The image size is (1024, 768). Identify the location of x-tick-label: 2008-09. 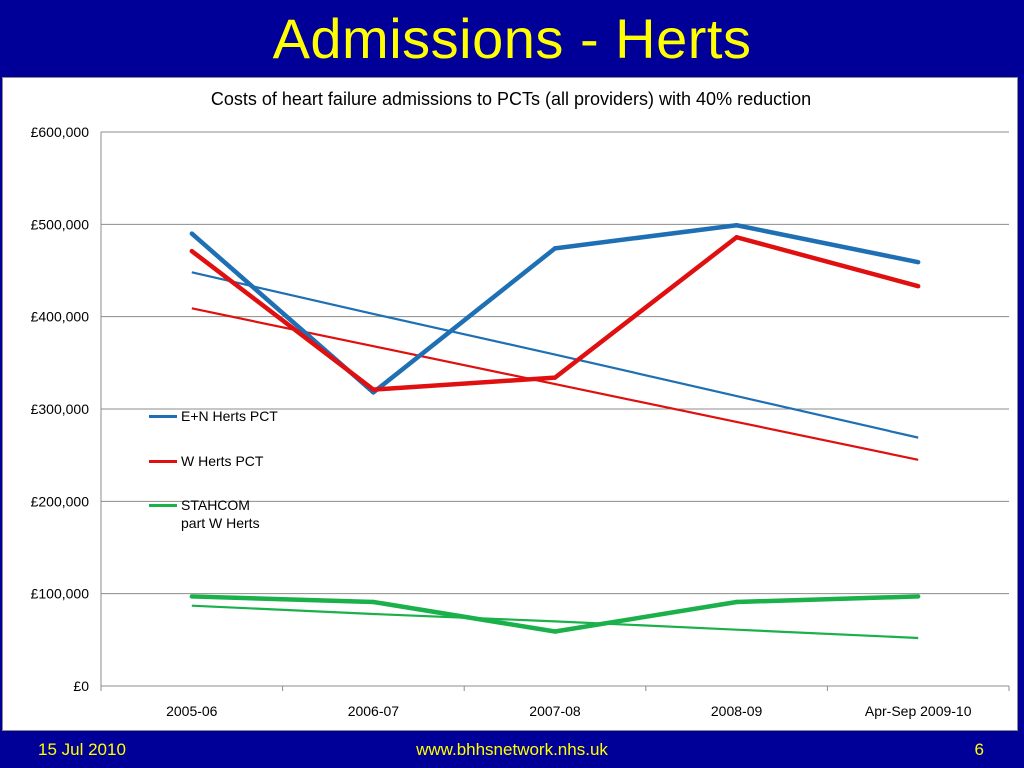
(737, 711).